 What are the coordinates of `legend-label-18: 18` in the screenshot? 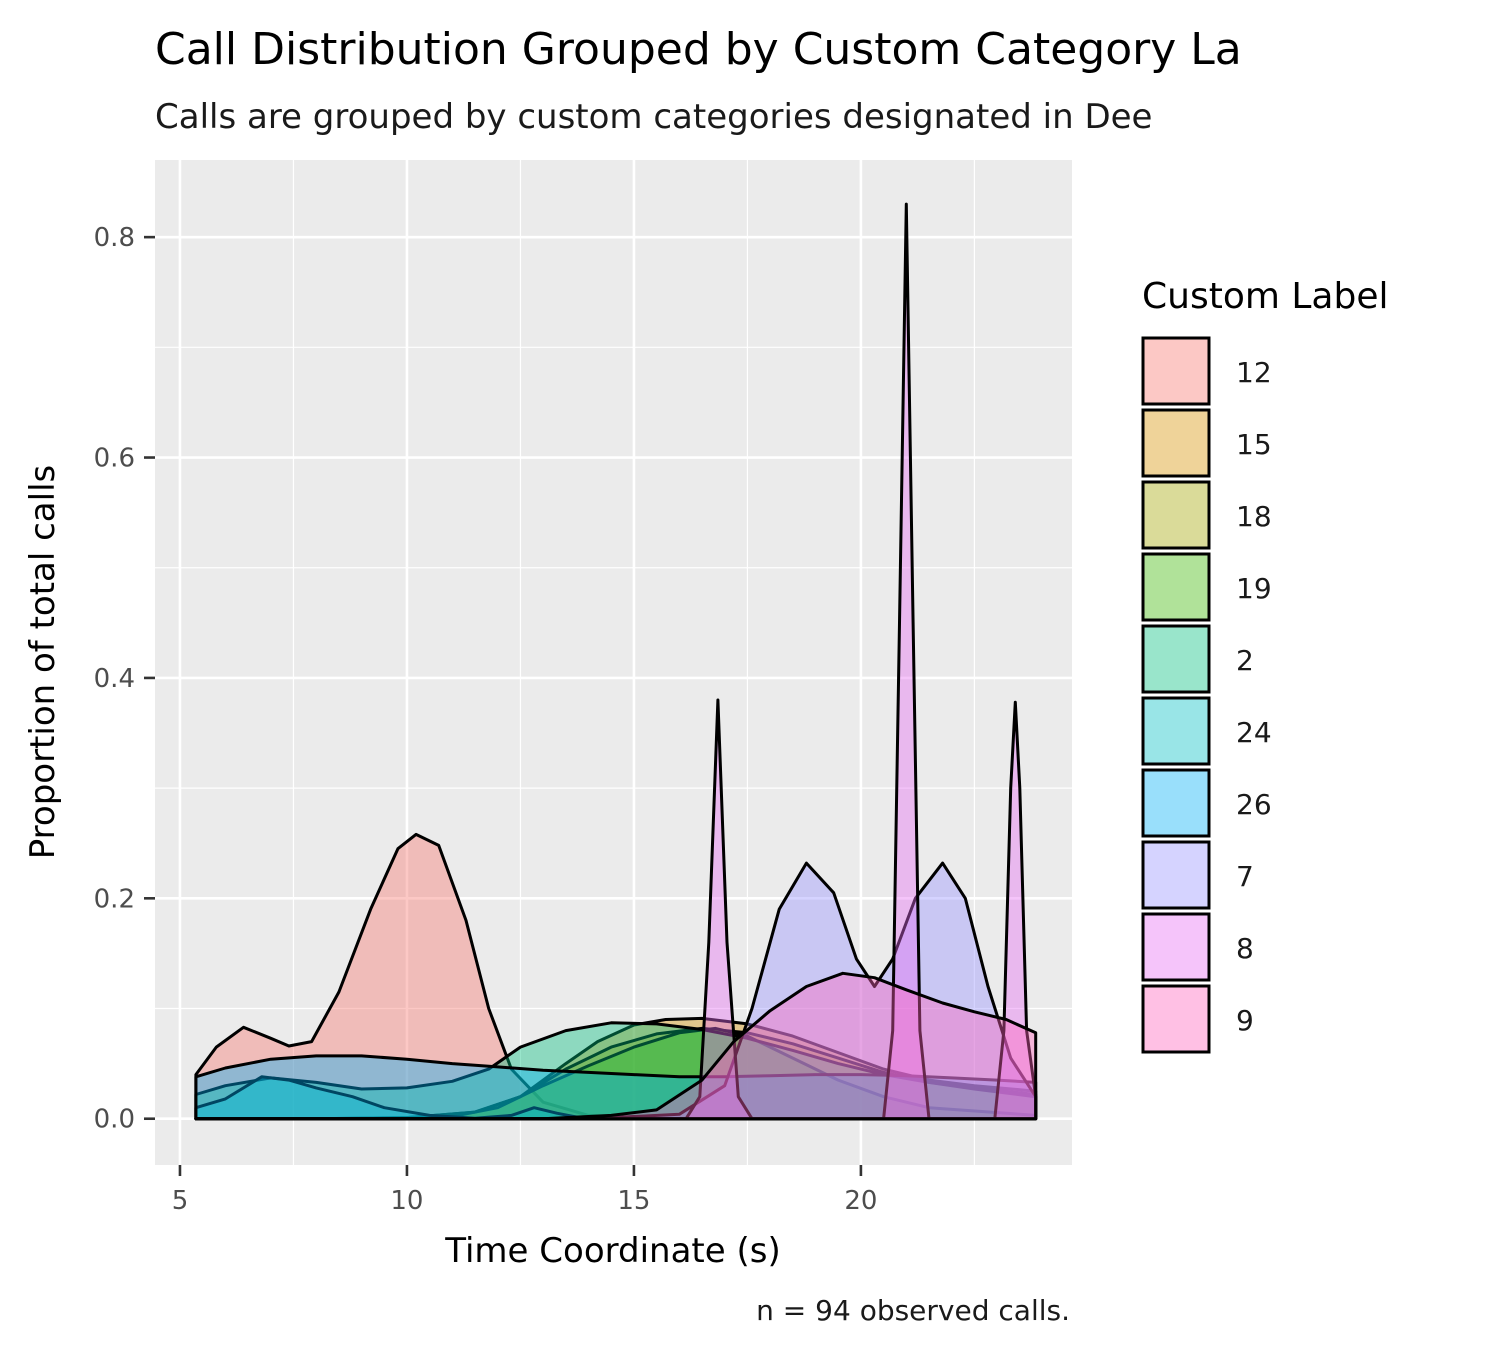 It's located at (1254, 516).